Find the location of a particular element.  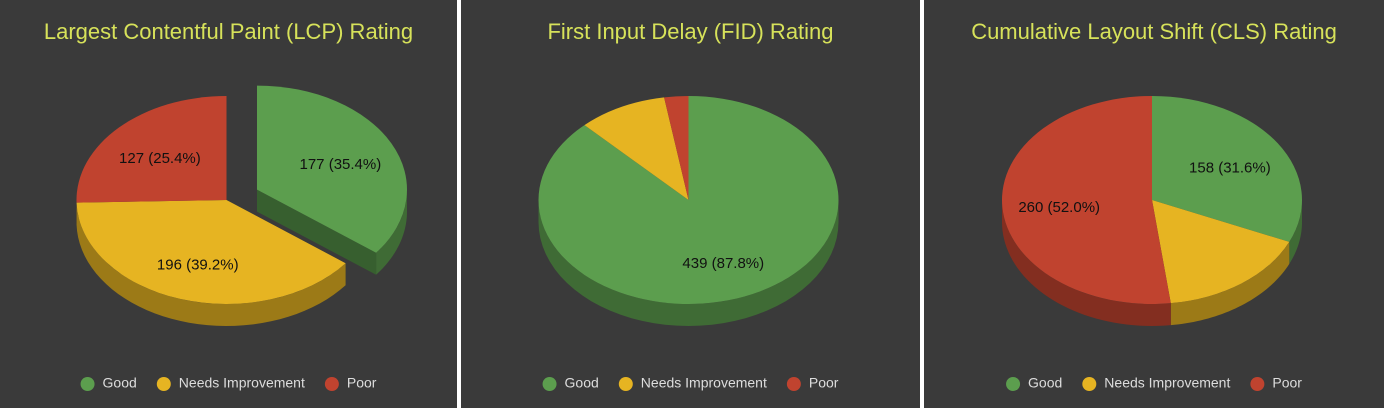

data-label: 177 (35.4%) is located at coordinates (341, 164).